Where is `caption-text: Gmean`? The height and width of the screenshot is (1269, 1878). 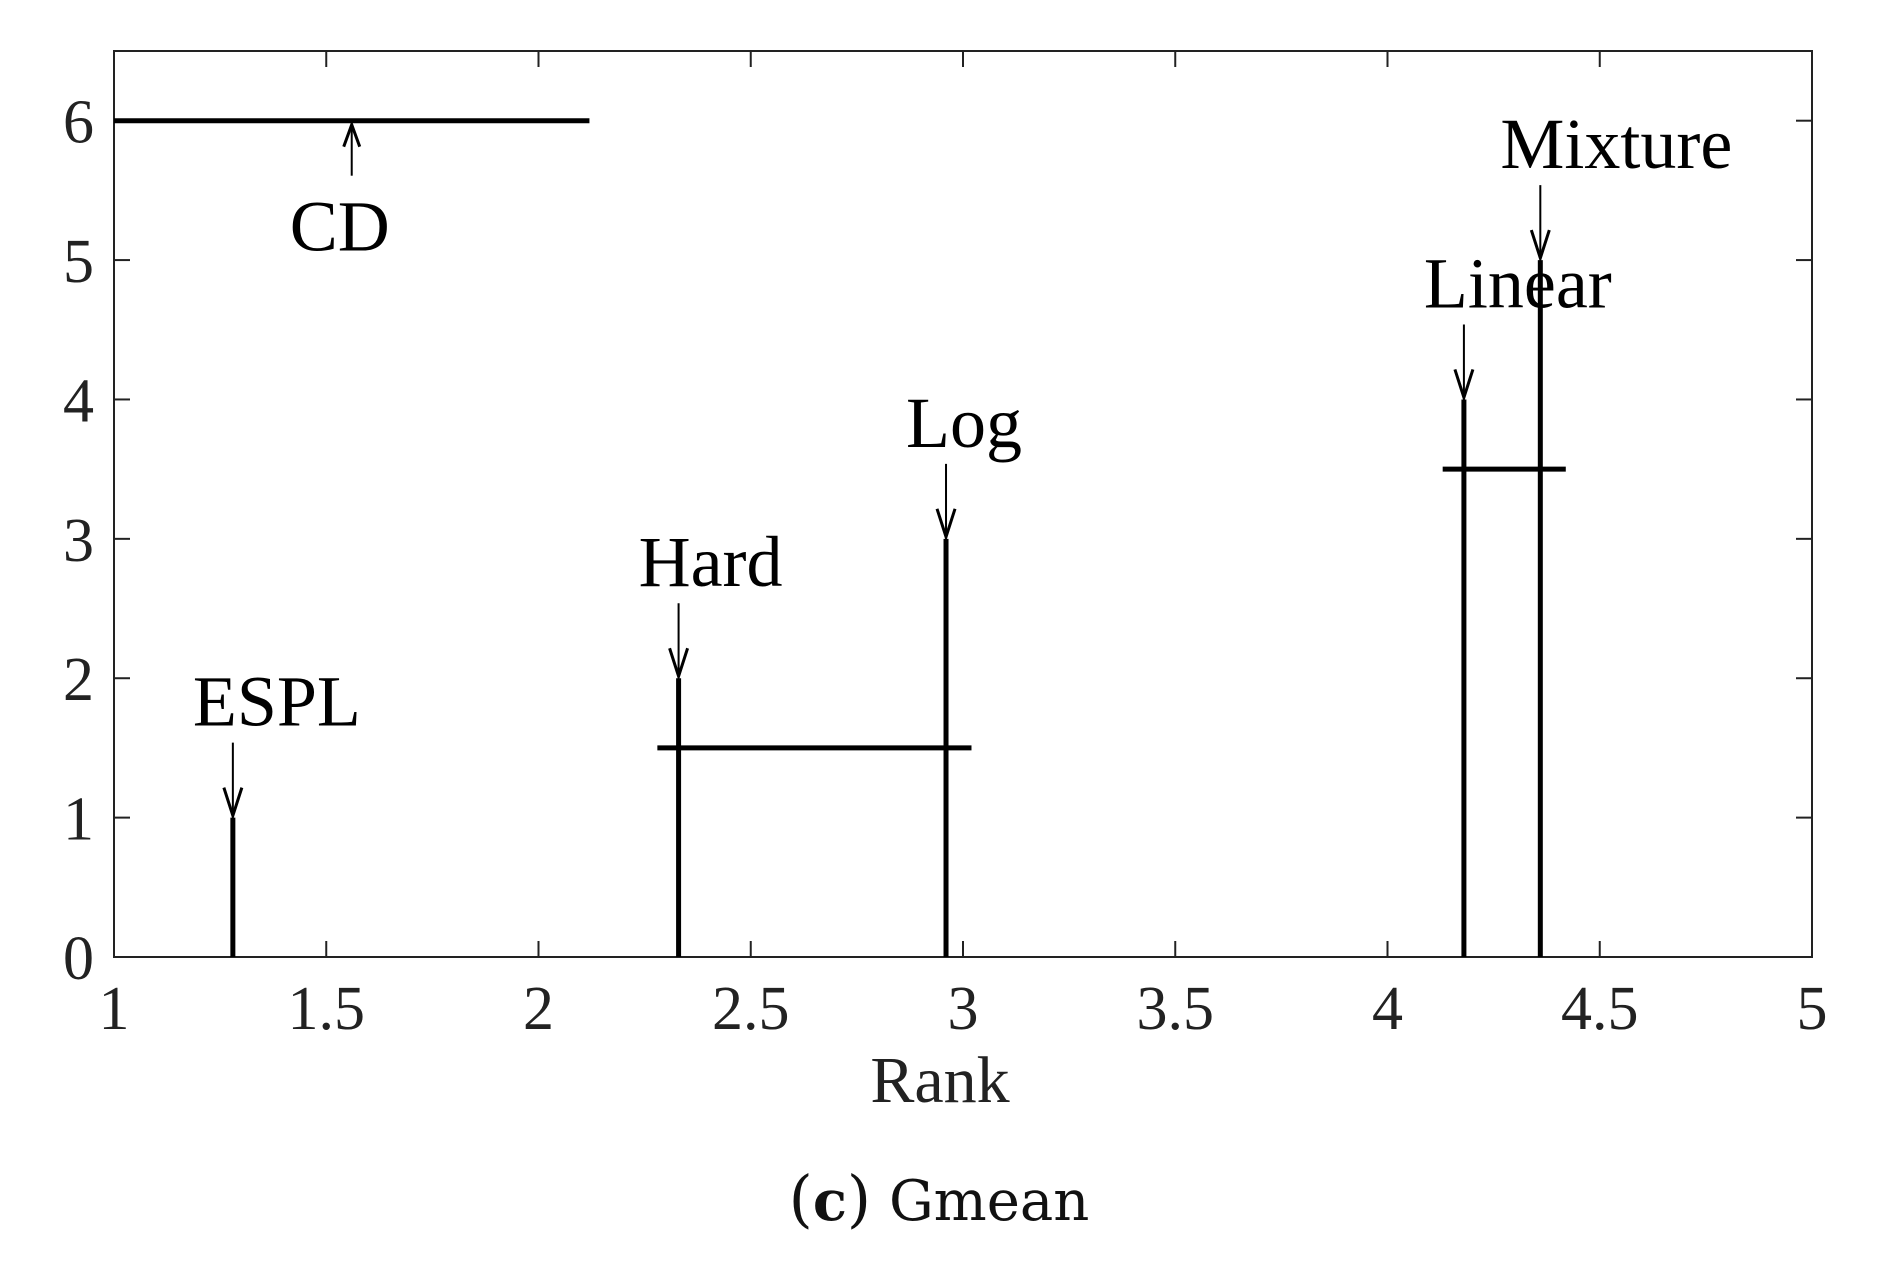
caption-text: Gmean is located at coordinates (989, 1201).